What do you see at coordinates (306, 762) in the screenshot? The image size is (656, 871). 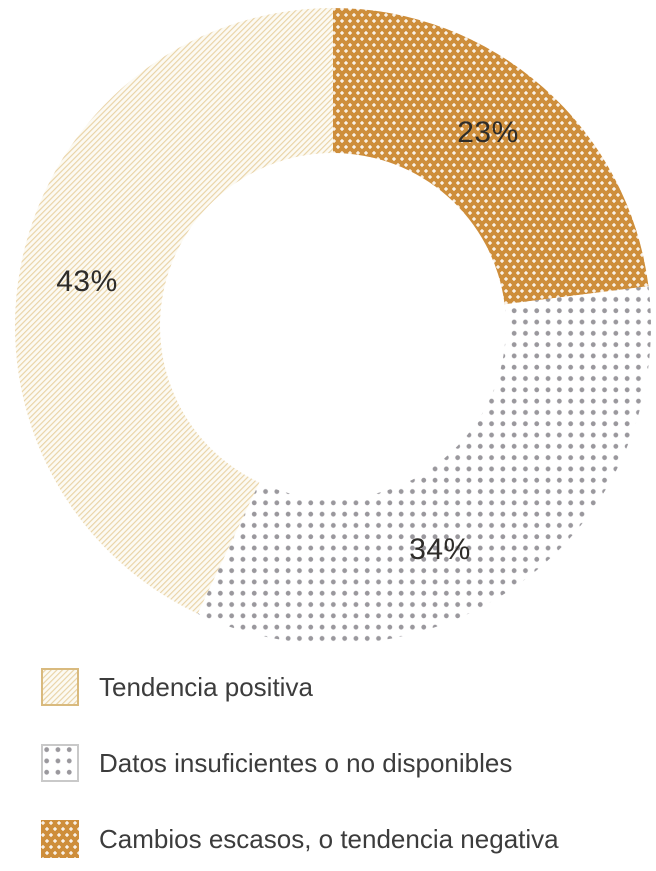 I see `legend-label: Datos insuficientes o no disponibles` at bounding box center [306, 762].